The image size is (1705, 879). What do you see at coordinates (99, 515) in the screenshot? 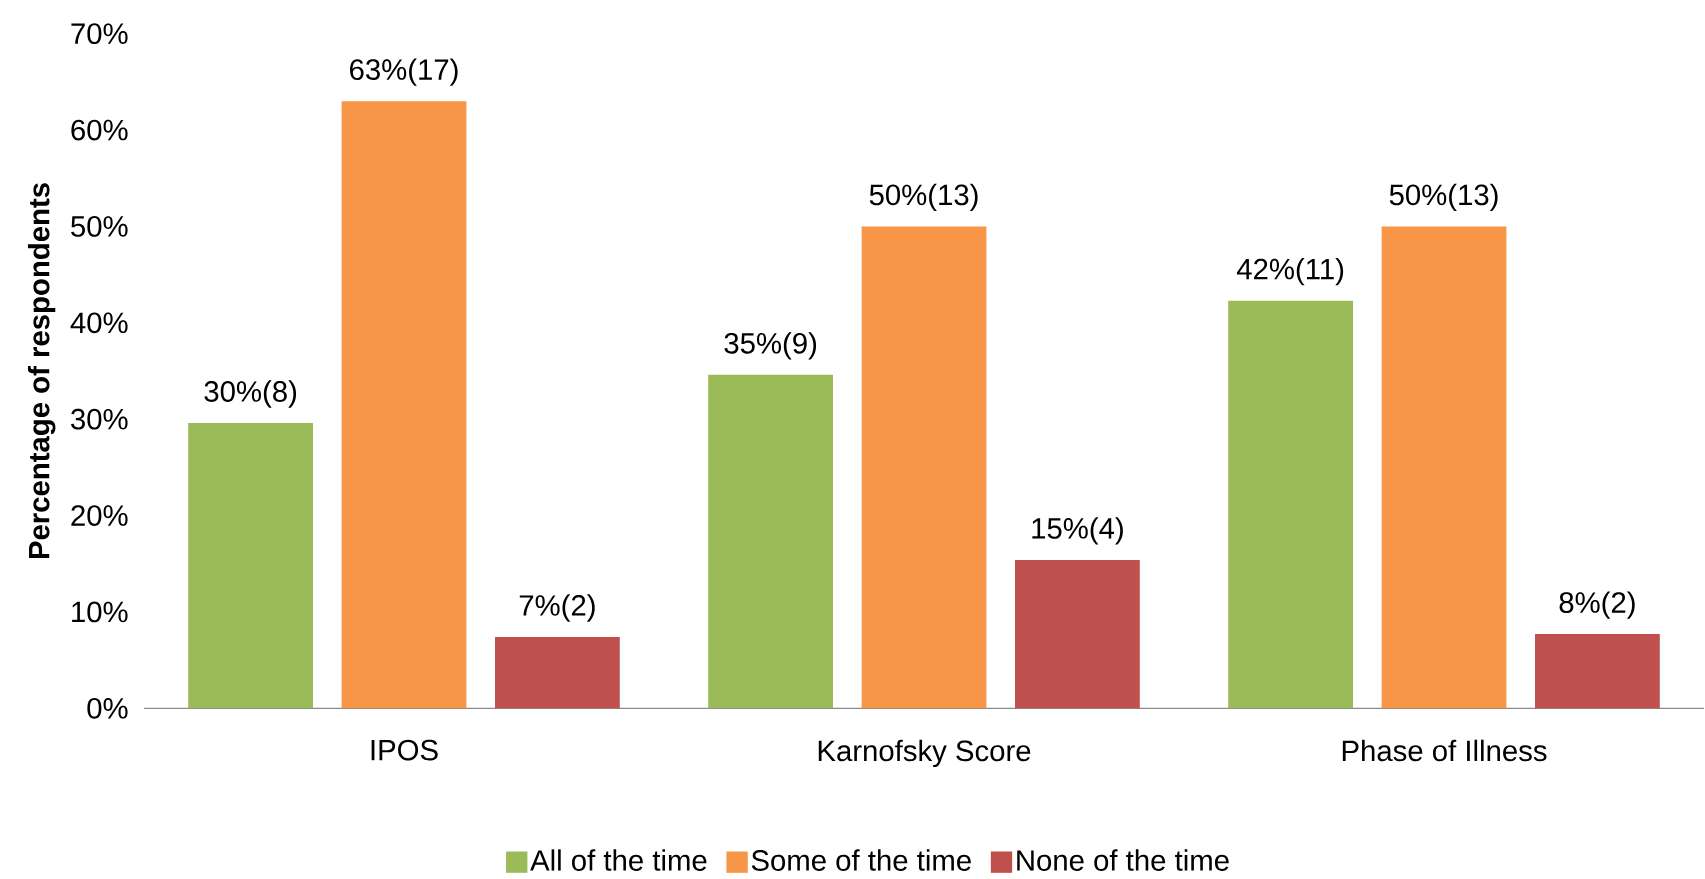
I see `y-tick-label: 20%` at bounding box center [99, 515].